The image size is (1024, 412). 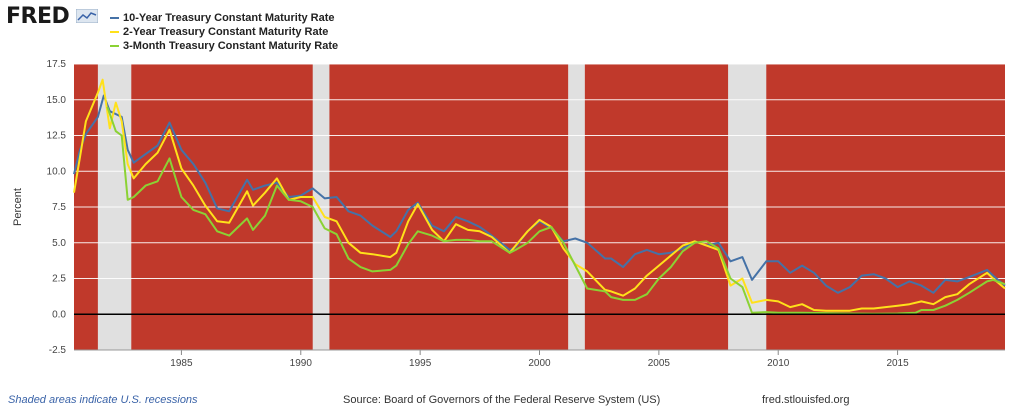 I want to click on site-link: fred.stlouisfed.org, so click(x=806, y=400).